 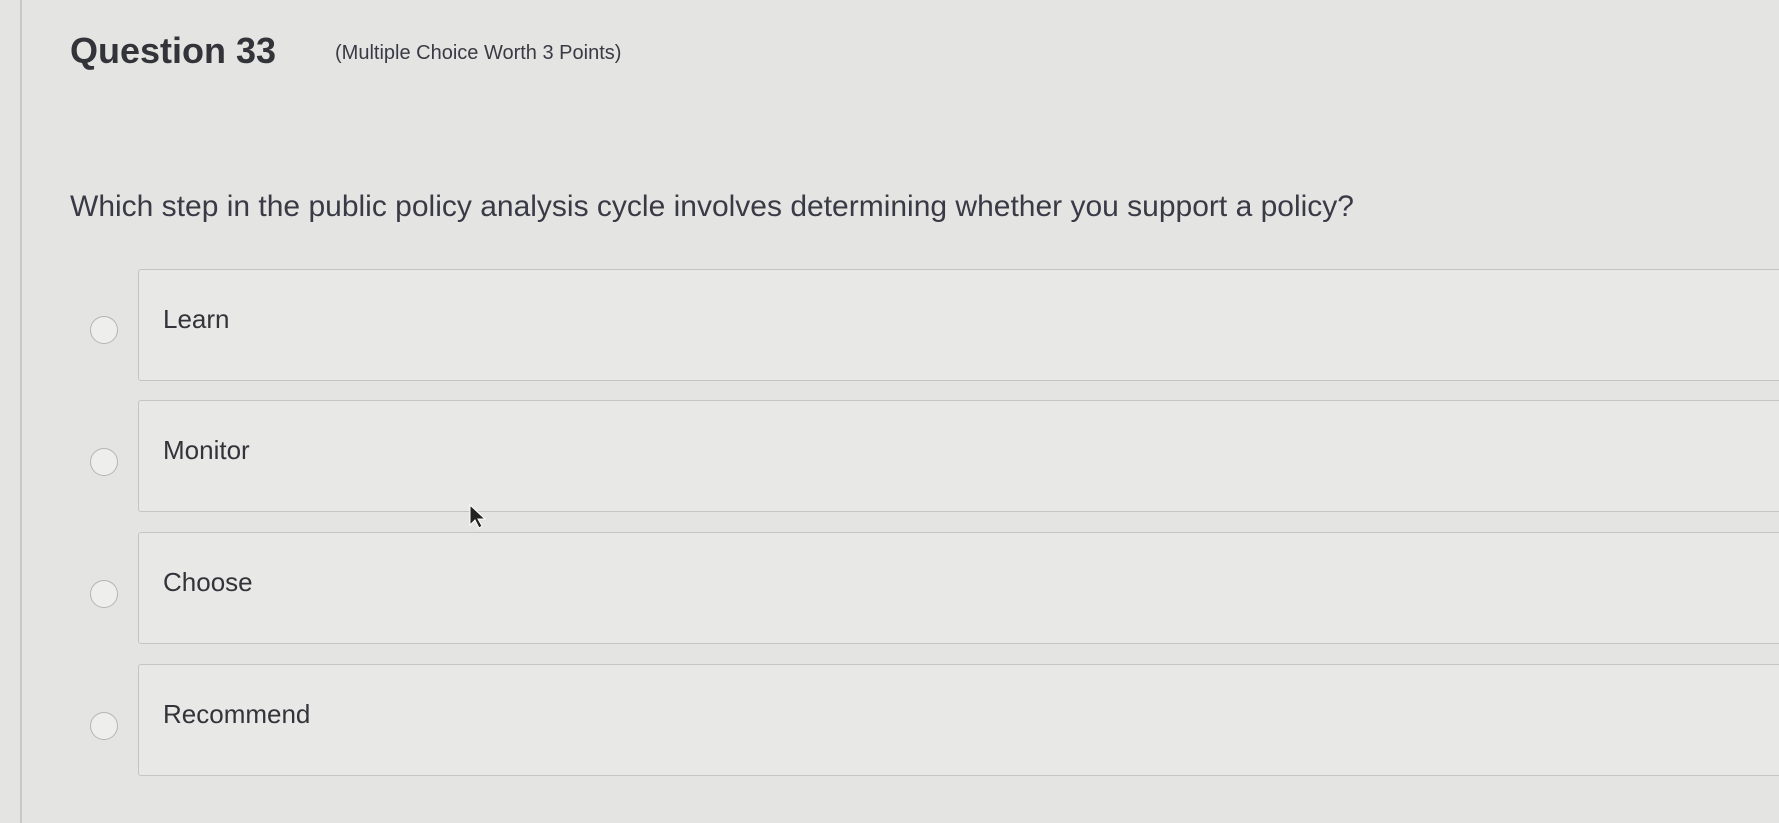 What do you see at coordinates (104, 462) in the screenshot?
I see `radio-monitor` at bounding box center [104, 462].